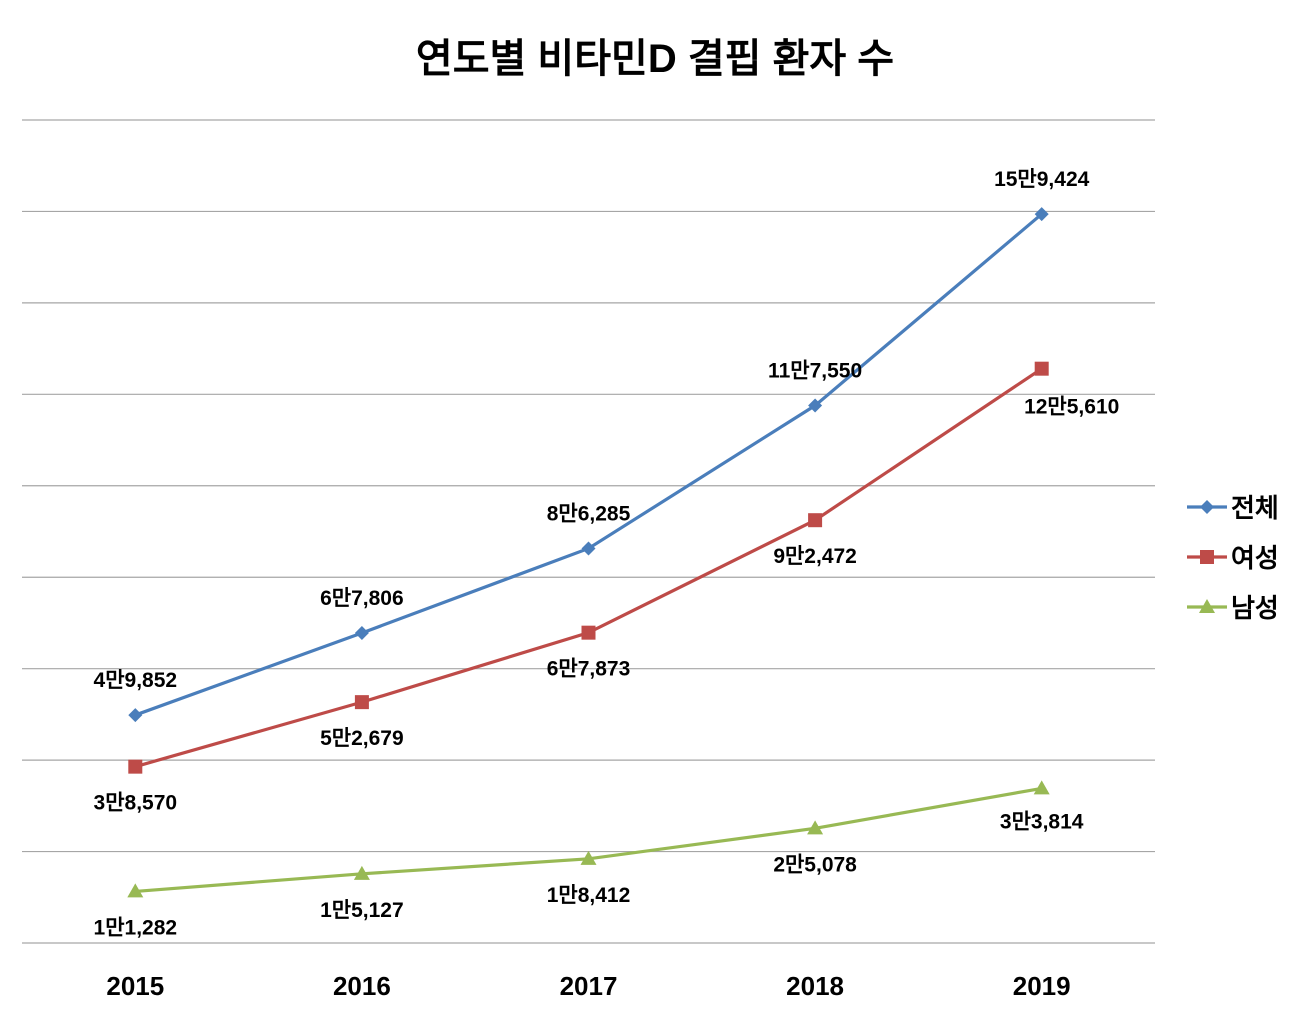 The width and height of the screenshot is (1311, 1016). Describe the element at coordinates (815, 556) in the screenshot. I see `data-label: 9만2,472` at that location.